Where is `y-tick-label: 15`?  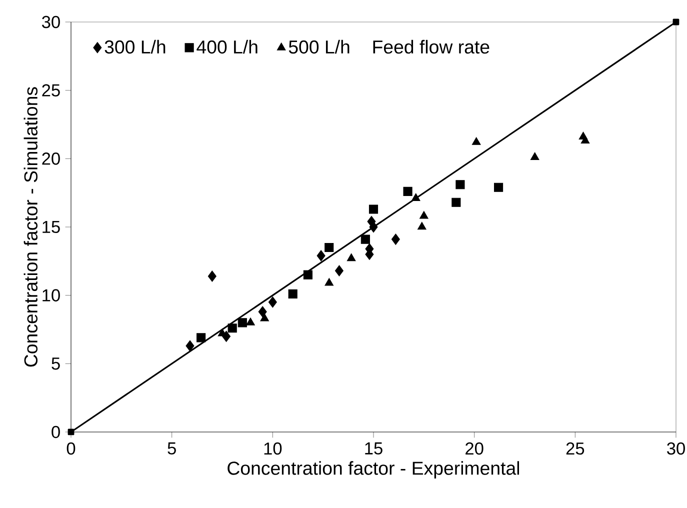 y-tick-label: 15 is located at coordinates (51, 227).